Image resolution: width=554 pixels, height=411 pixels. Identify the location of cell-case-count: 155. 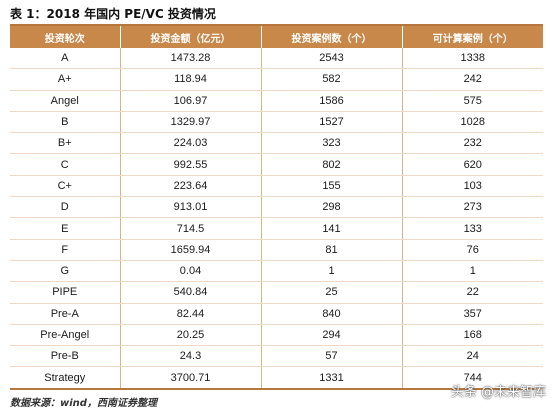
(331, 186).